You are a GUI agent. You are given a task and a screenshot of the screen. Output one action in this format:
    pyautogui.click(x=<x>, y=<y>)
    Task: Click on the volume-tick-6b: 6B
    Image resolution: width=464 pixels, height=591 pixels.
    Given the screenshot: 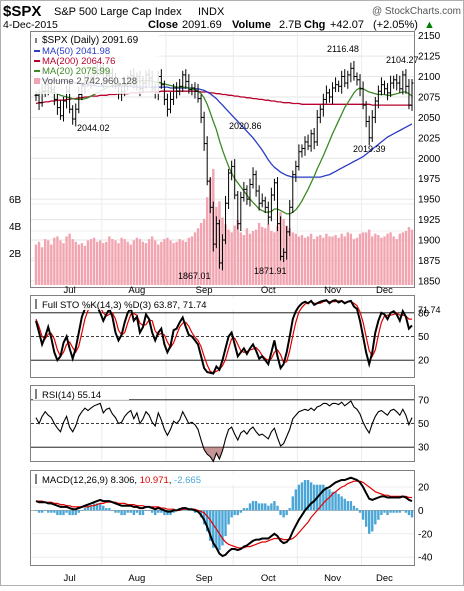 What is the action you would take?
    pyautogui.click(x=15, y=200)
    